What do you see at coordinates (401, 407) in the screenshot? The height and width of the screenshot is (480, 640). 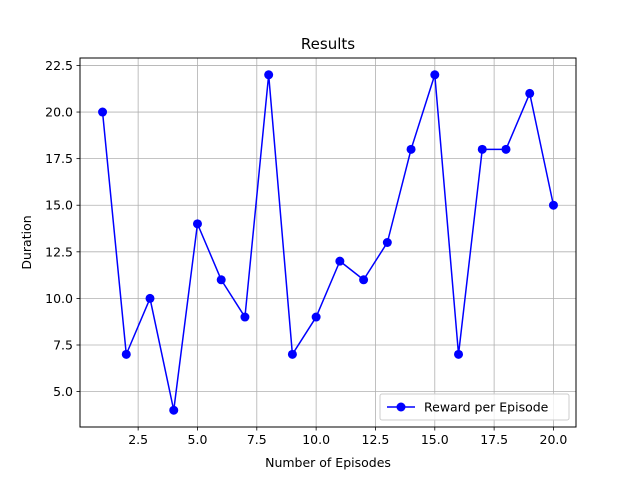 I see `legend-marker-swatch` at bounding box center [401, 407].